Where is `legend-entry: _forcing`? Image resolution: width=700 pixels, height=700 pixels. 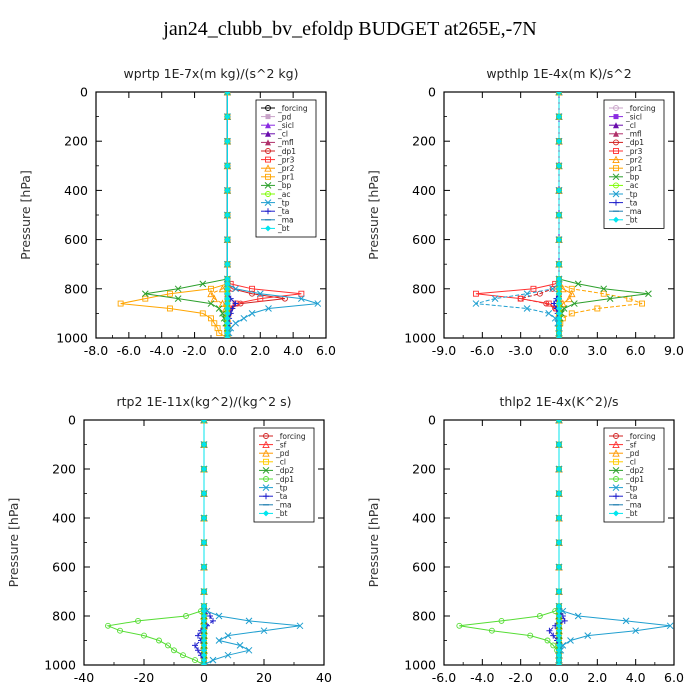 legend-entry: _forcing is located at coordinates (640, 108).